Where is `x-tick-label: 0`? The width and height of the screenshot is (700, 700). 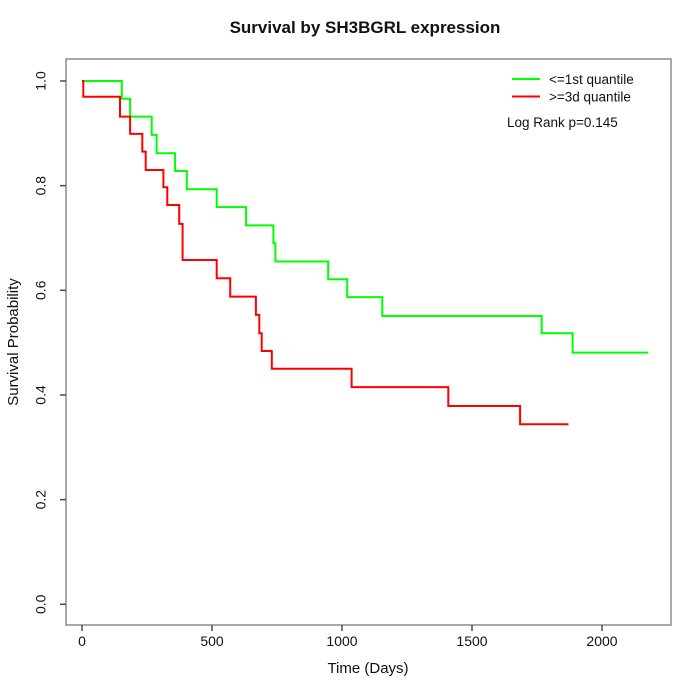
x-tick-label: 0 is located at coordinates (82, 641).